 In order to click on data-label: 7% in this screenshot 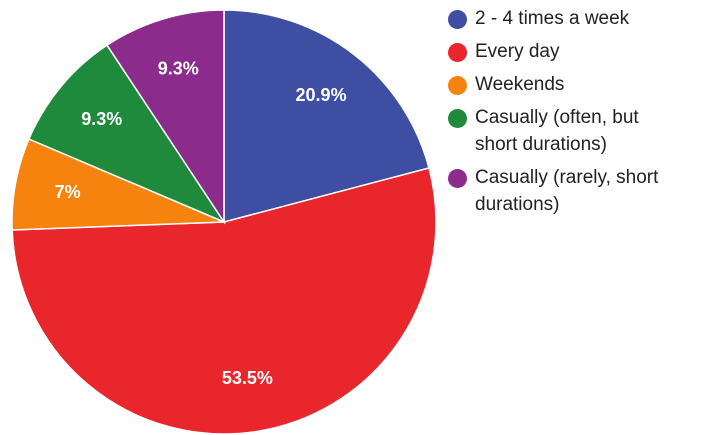, I will do `click(68, 192)`.